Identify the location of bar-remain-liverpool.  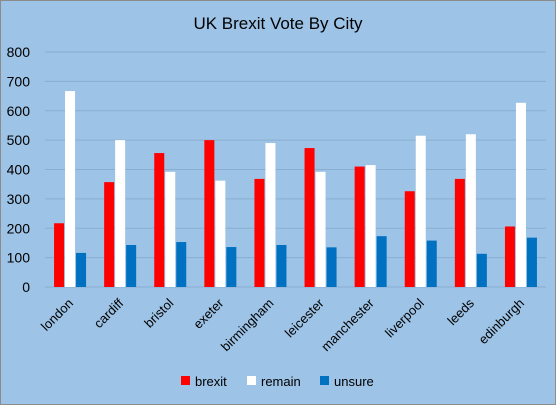
(420, 211).